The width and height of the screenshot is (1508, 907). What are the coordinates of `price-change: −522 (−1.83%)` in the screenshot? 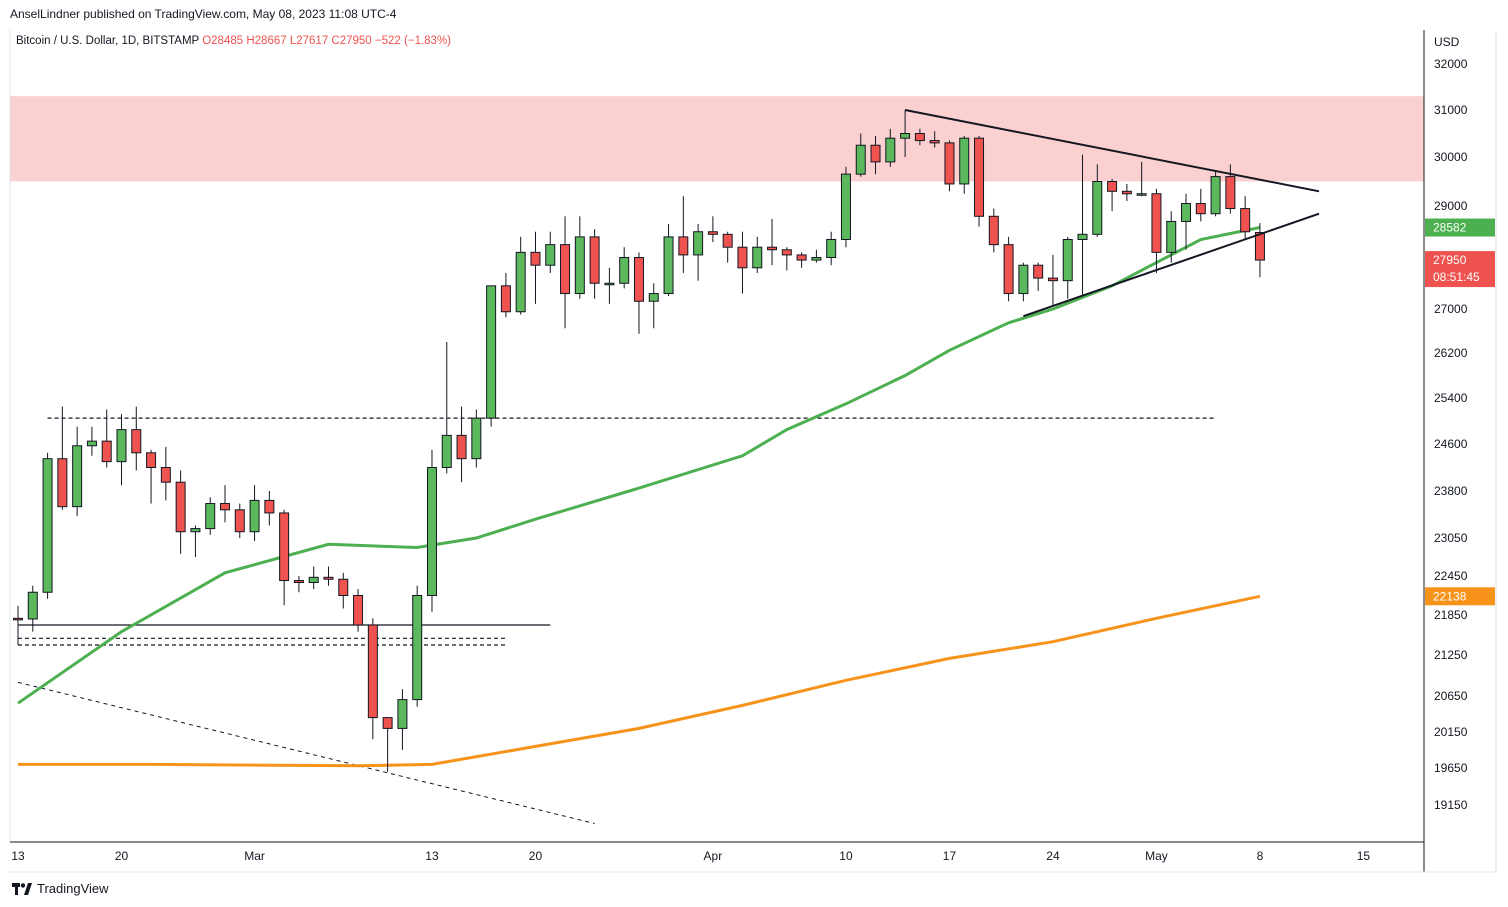 It's located at (413, 41).